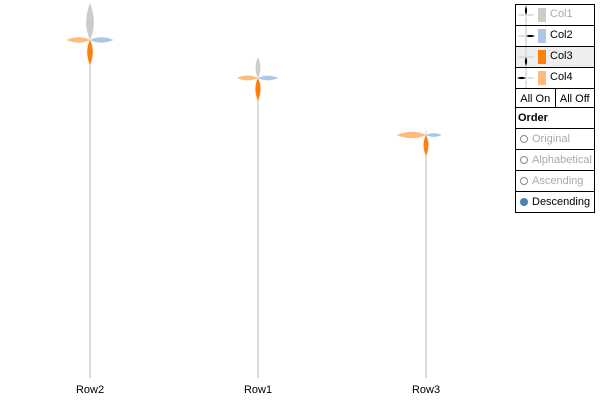 The width and height of the screenshot is (600, 400). What do you see at coordinates (419, 254) in the screenshot?
I see `glyph-row3` at bounding box center [419, 254].